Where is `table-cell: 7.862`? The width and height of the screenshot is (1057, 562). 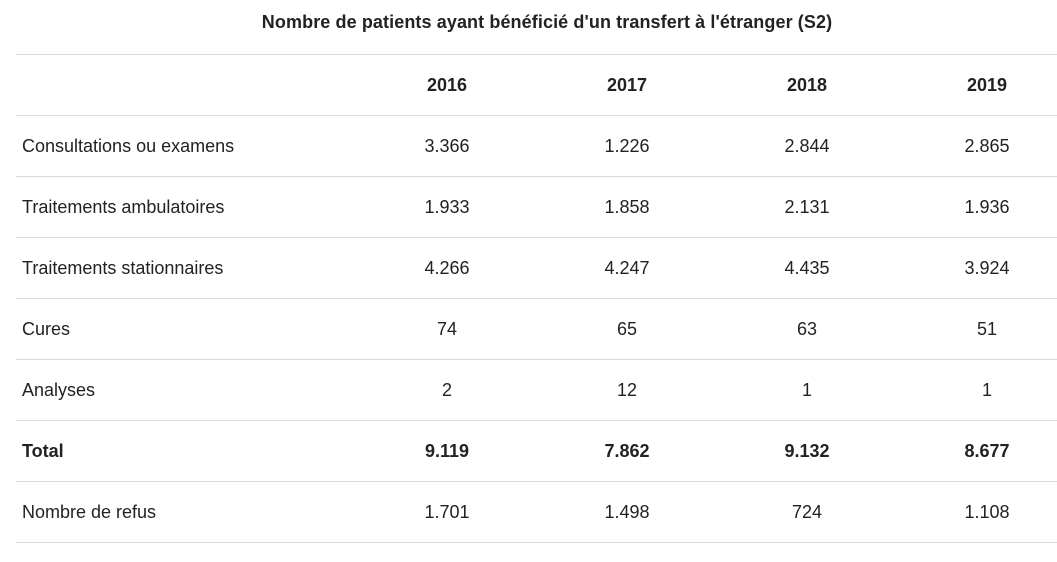
table-cell: 7.862 is located at coordinates (627, 451).